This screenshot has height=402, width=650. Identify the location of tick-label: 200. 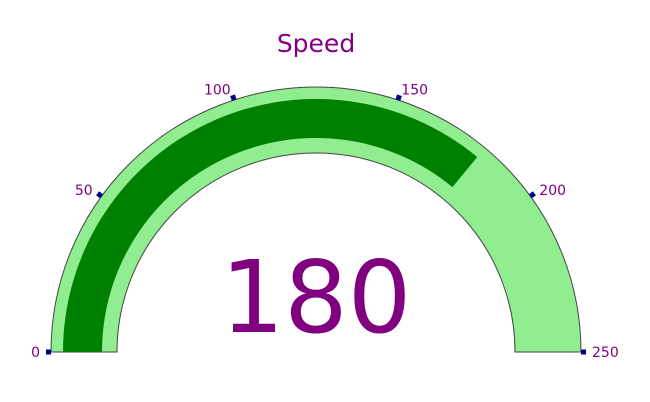
(552, 191).